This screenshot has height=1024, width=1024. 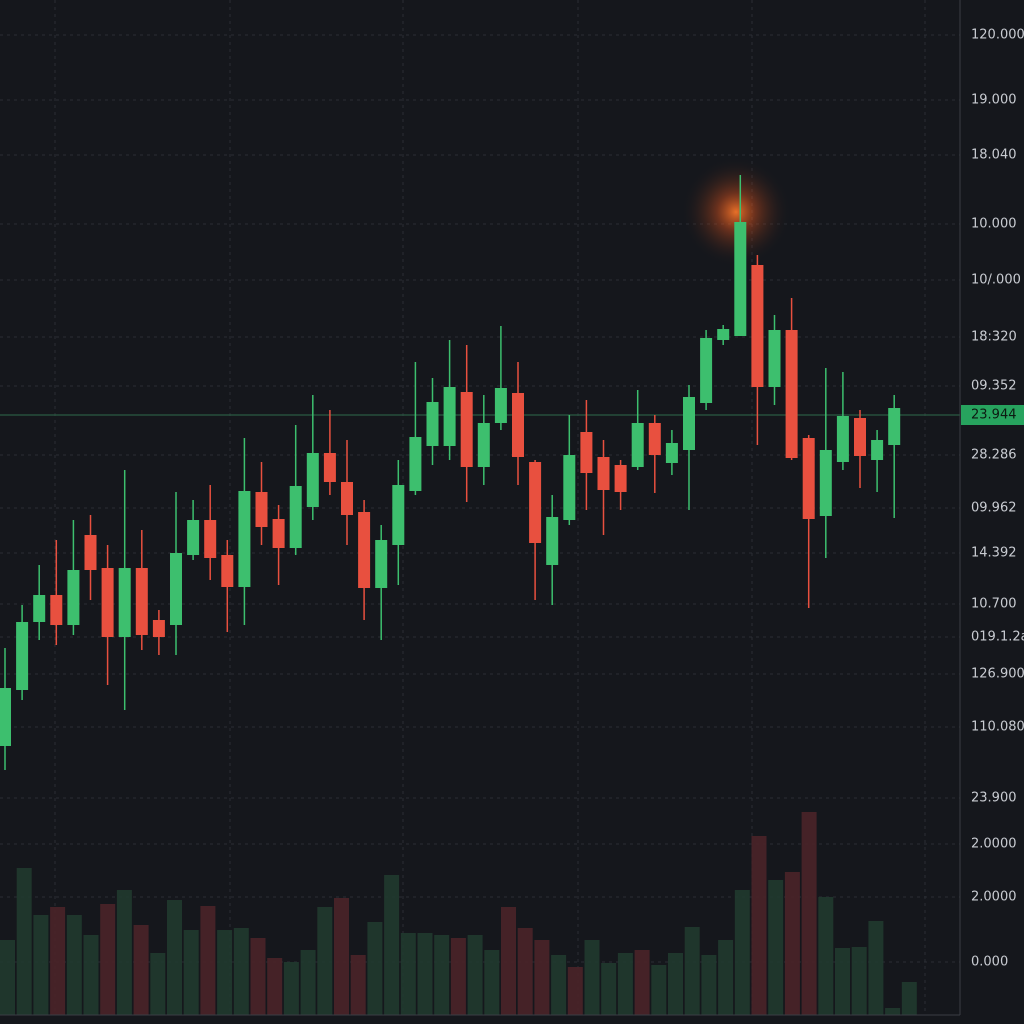 What do you see at coordinates (994, 508) in the screenshot?
I see `y-tick-label: 09.962` at bounding box center [994, 508].